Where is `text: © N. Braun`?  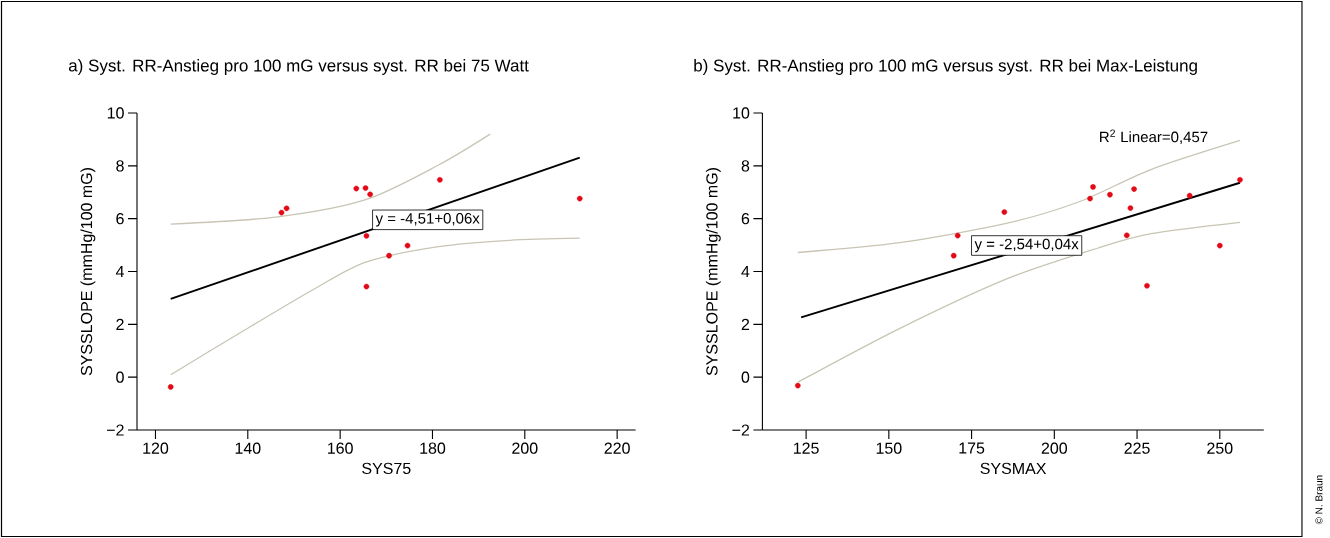
text: © N. Braun is located at coordinates (1319, 500).